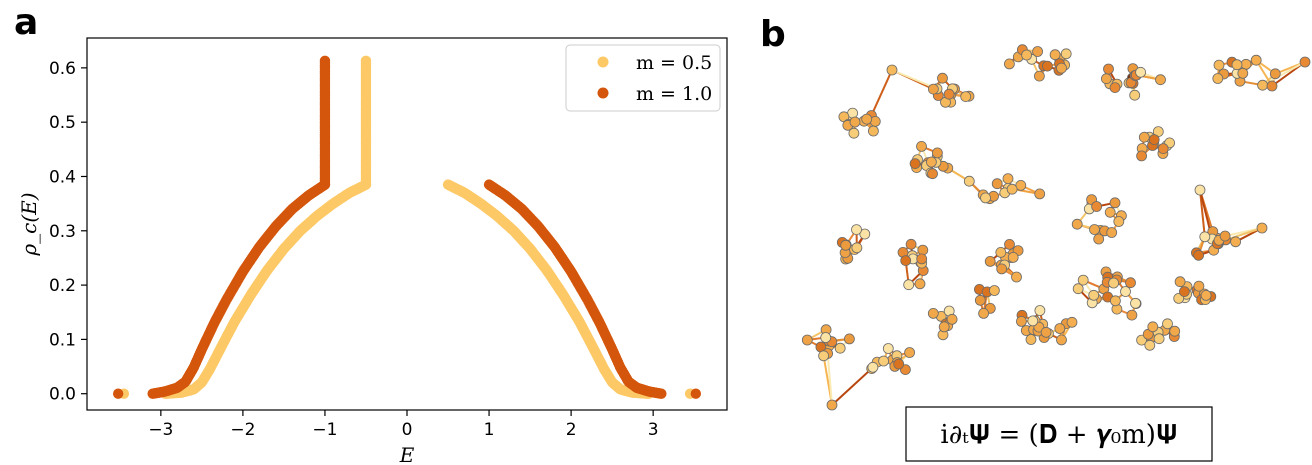 Image resolution: width=1312 pixels, height=465 pixels. Describe the element at coordinates (324, 430) in the screenshot. I see `x-tick-label: −1` at that location.